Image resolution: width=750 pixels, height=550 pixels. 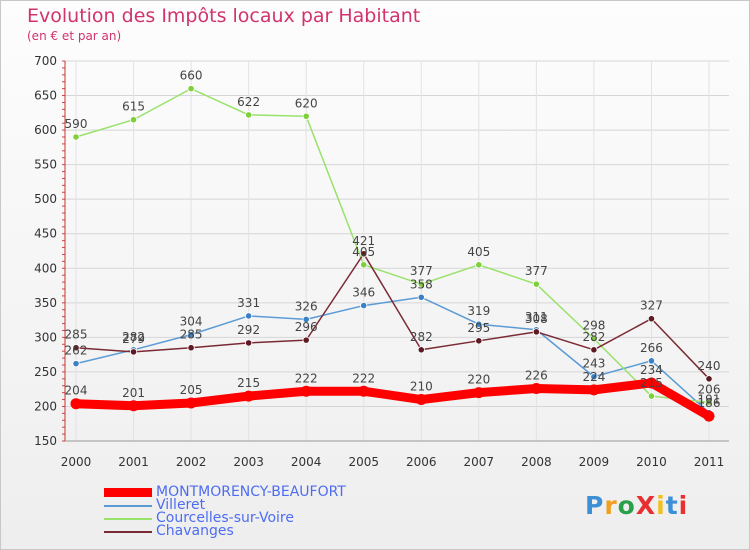 What do you see at coordinates (363, 462) in the screenshot?
I see `x-tick-label: 2005` at bounding box center [363, 462].